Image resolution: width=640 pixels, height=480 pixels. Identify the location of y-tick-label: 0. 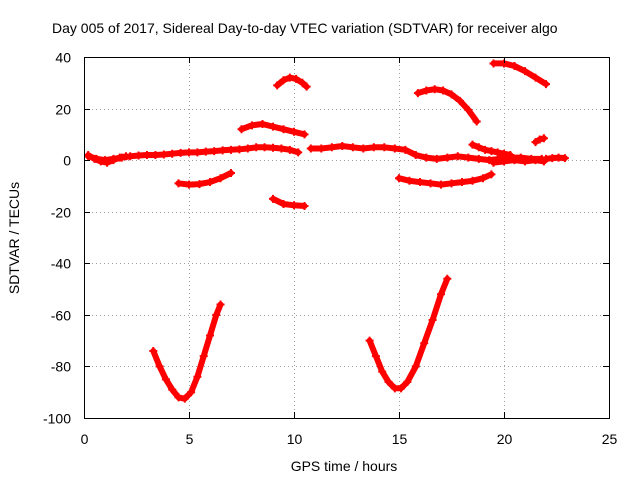
(67, 161).